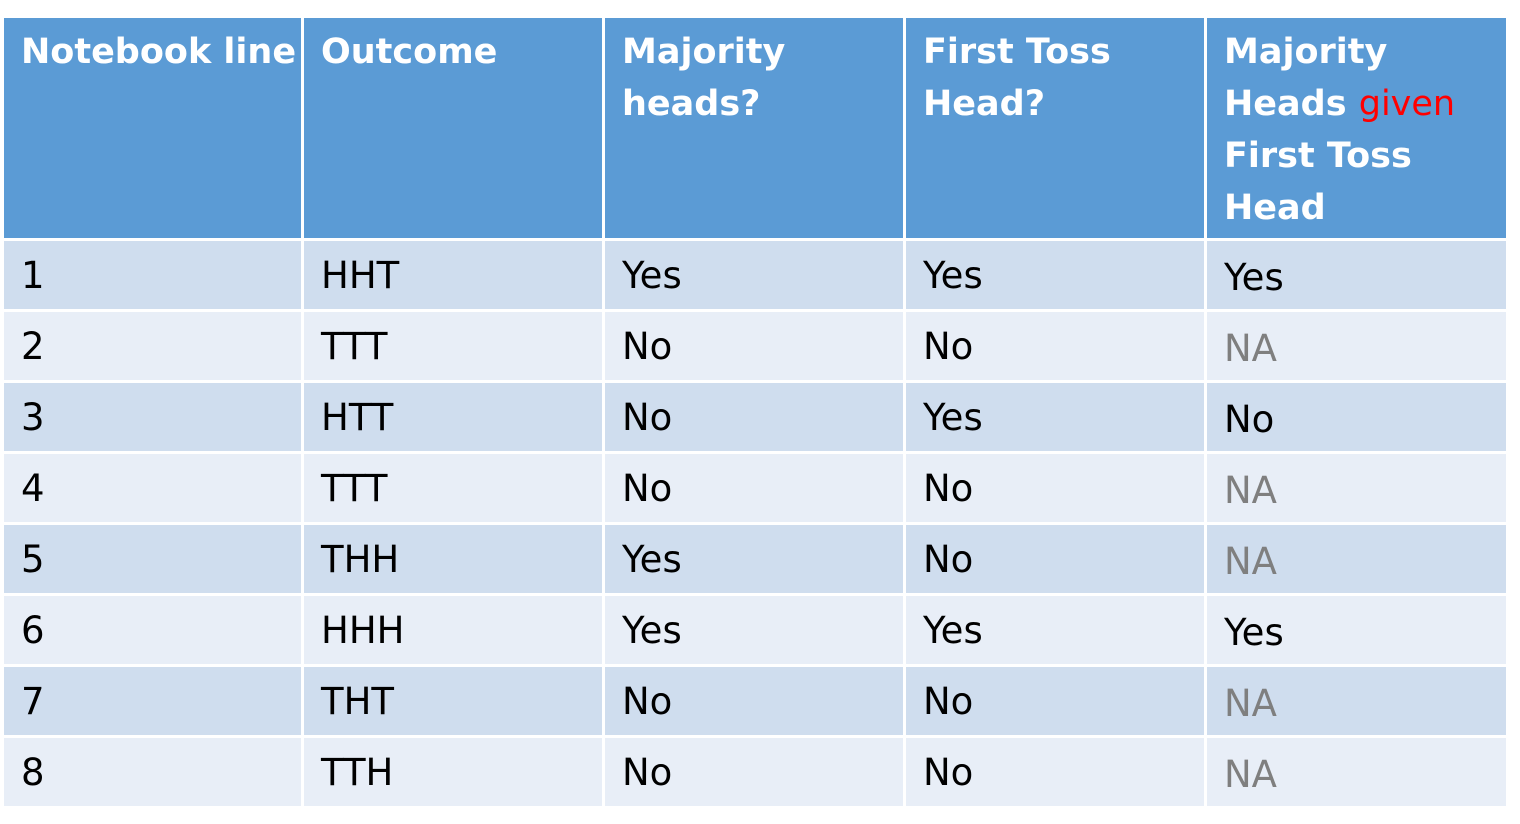  Describe the element at coordinates (152, 275) in the screenshot. I see `cell-line: 1` at that location.